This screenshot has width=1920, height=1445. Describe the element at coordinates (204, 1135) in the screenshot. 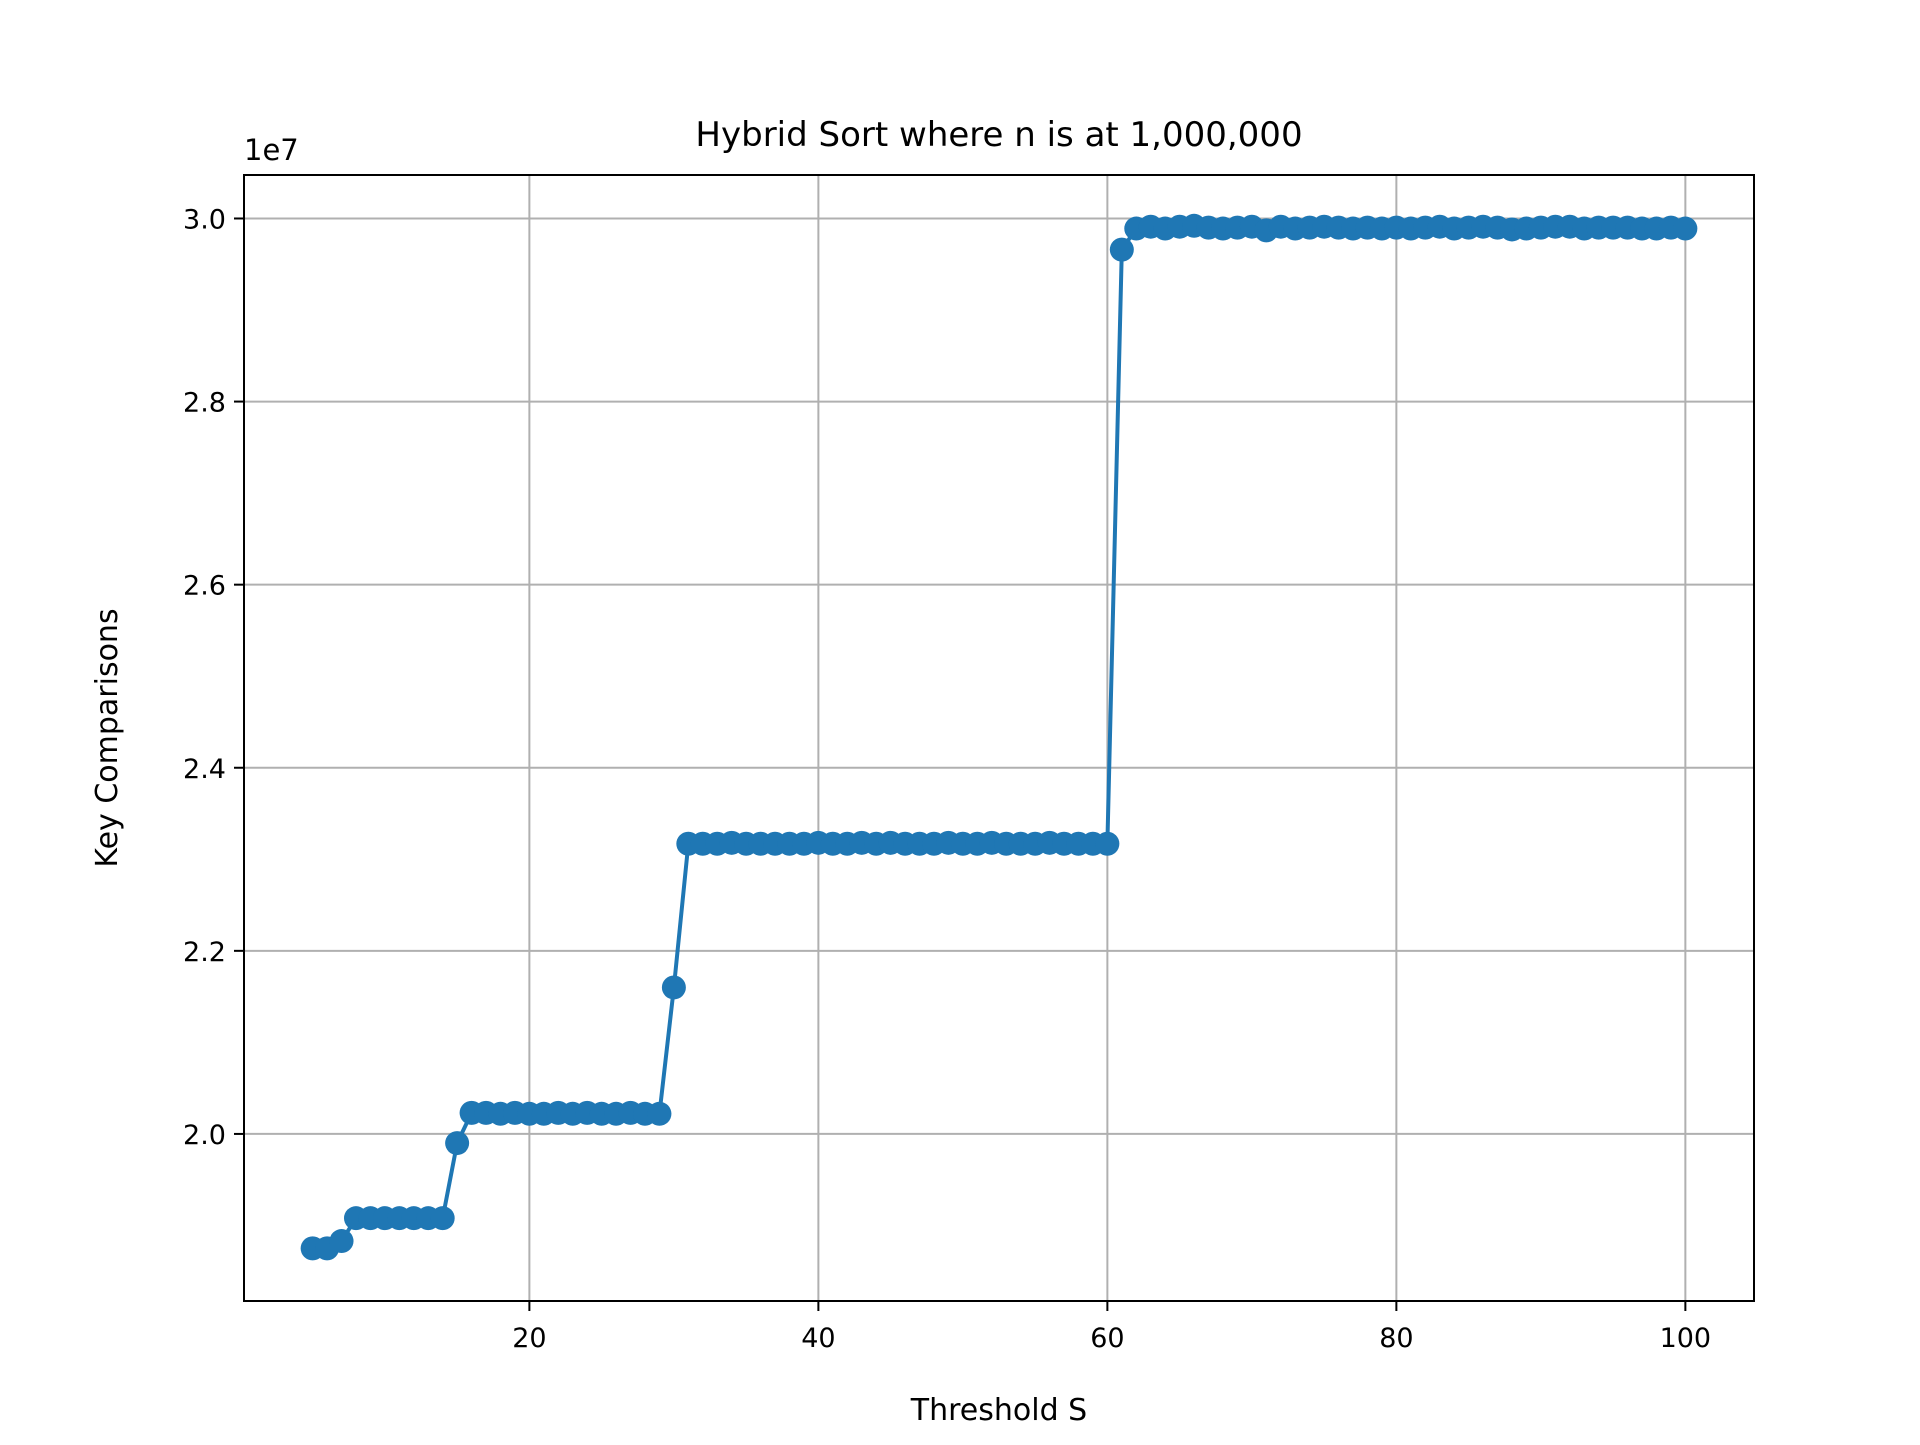

I see `y-tick-label: 2.0` at that location.